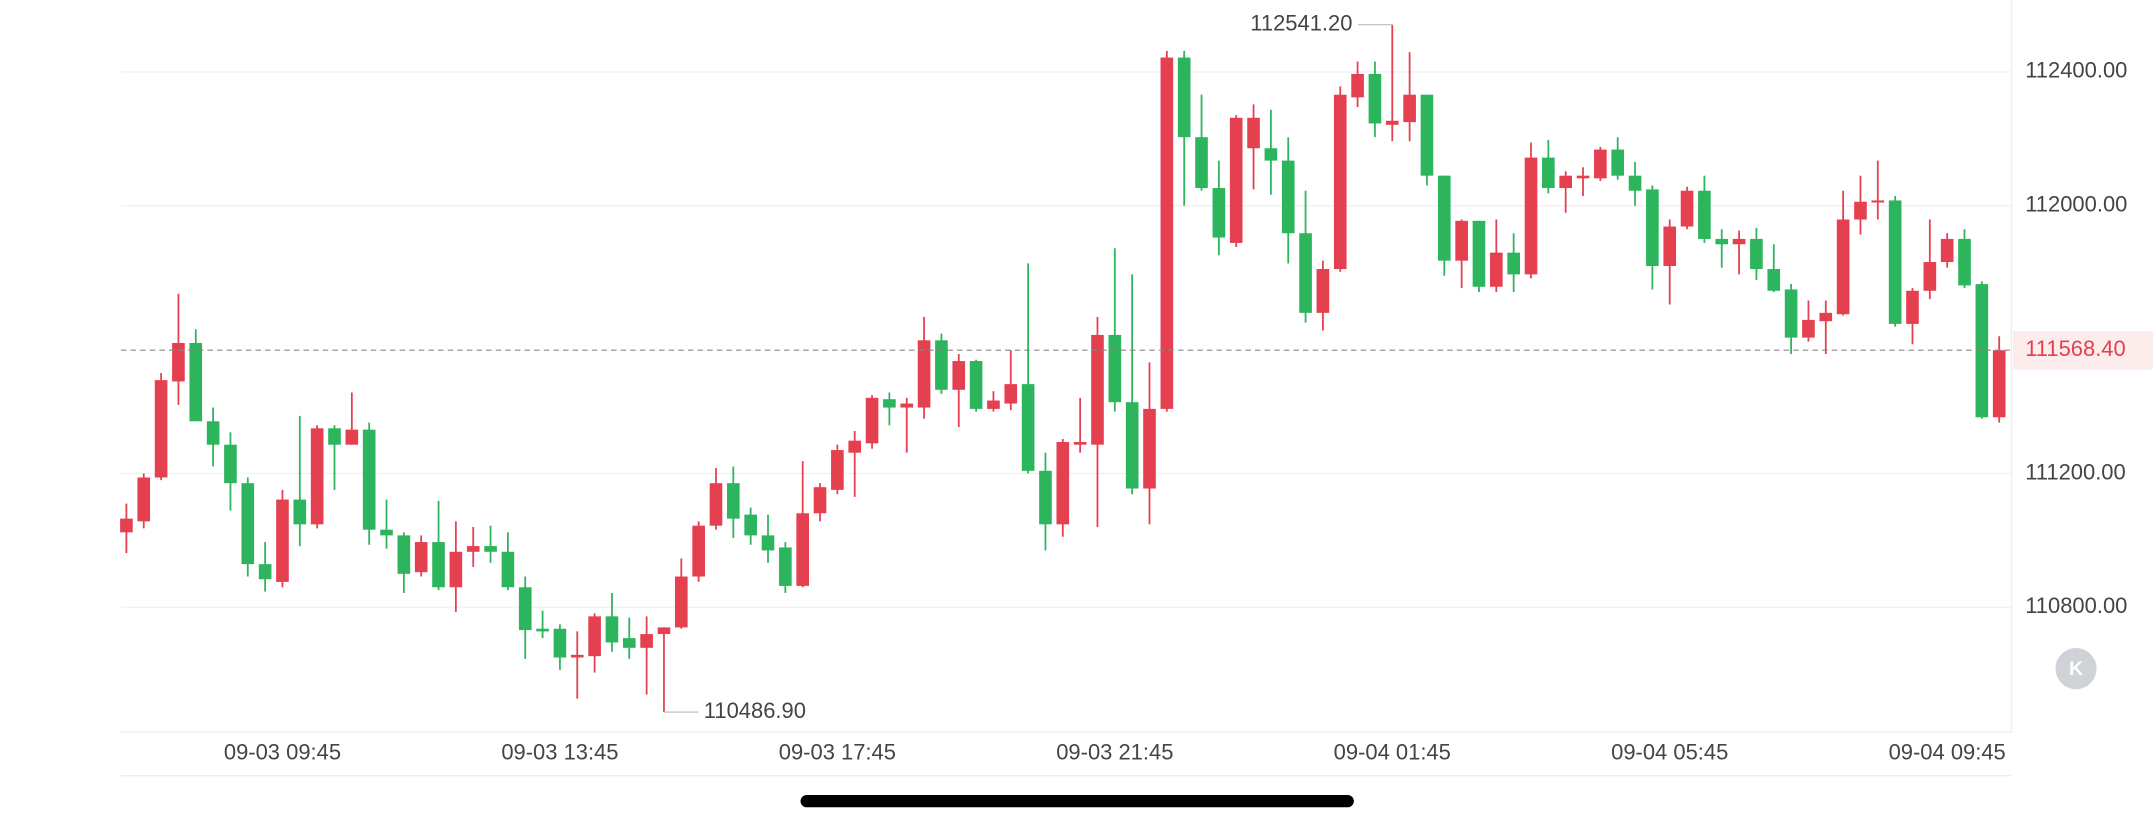  I want to click on home-indicator, so click(1077, 801).